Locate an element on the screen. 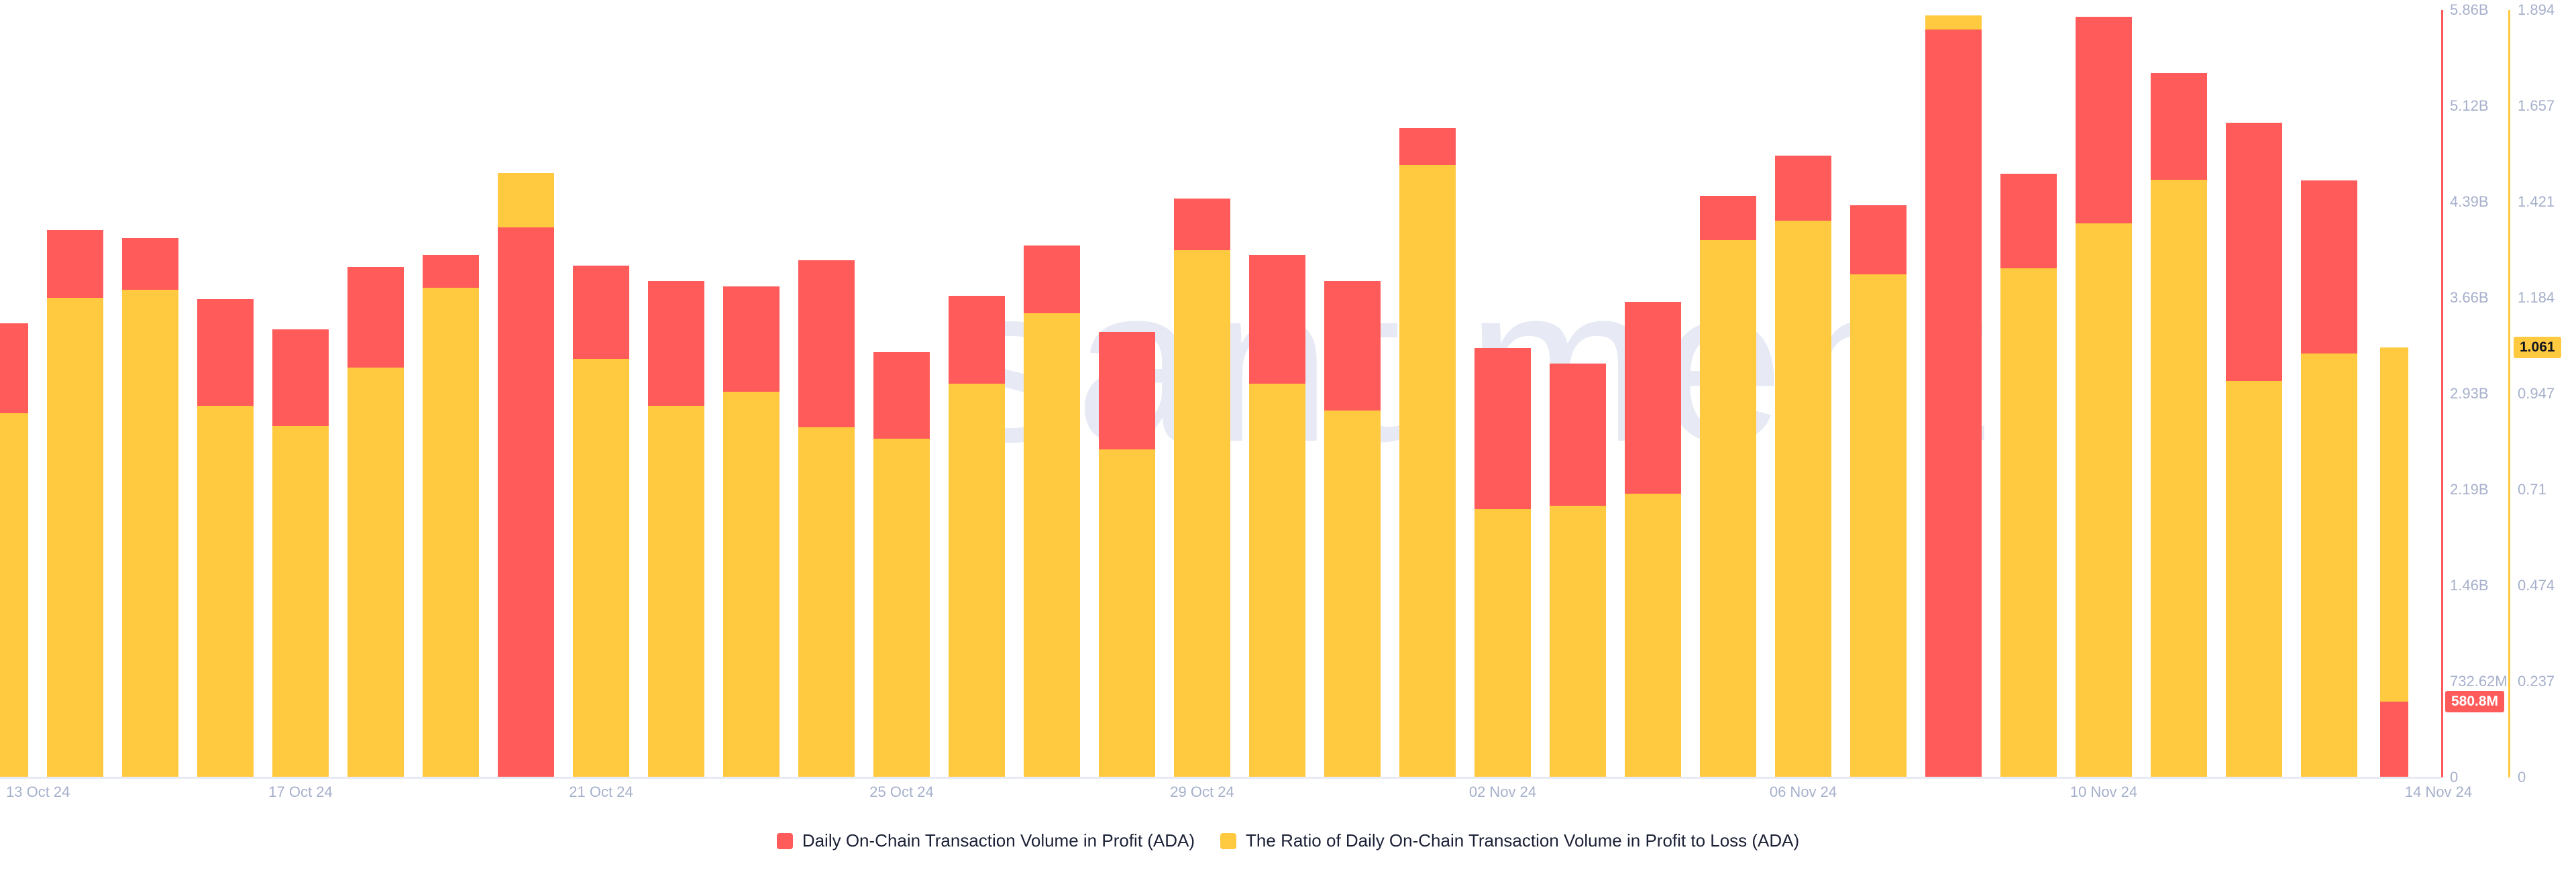 The image size is (2576, 872). volume-axis-line is located at coordinates (2442, 393).